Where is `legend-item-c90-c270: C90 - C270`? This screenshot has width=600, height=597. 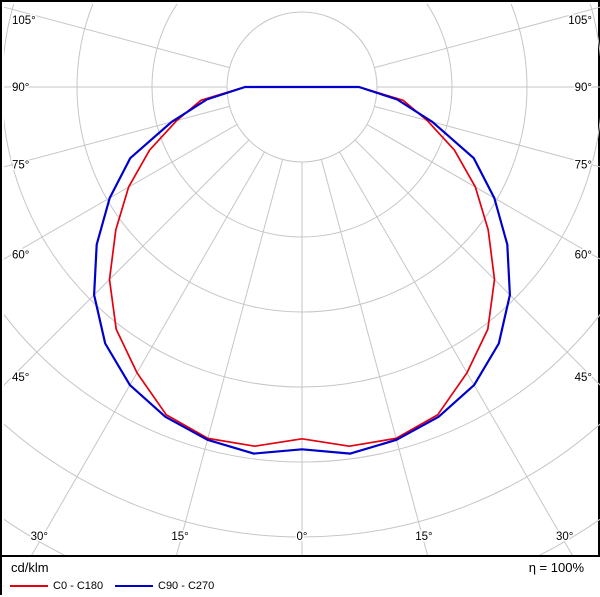
legend-item-c90-c270: C90 - C270 is located at coordinates (164, 586).